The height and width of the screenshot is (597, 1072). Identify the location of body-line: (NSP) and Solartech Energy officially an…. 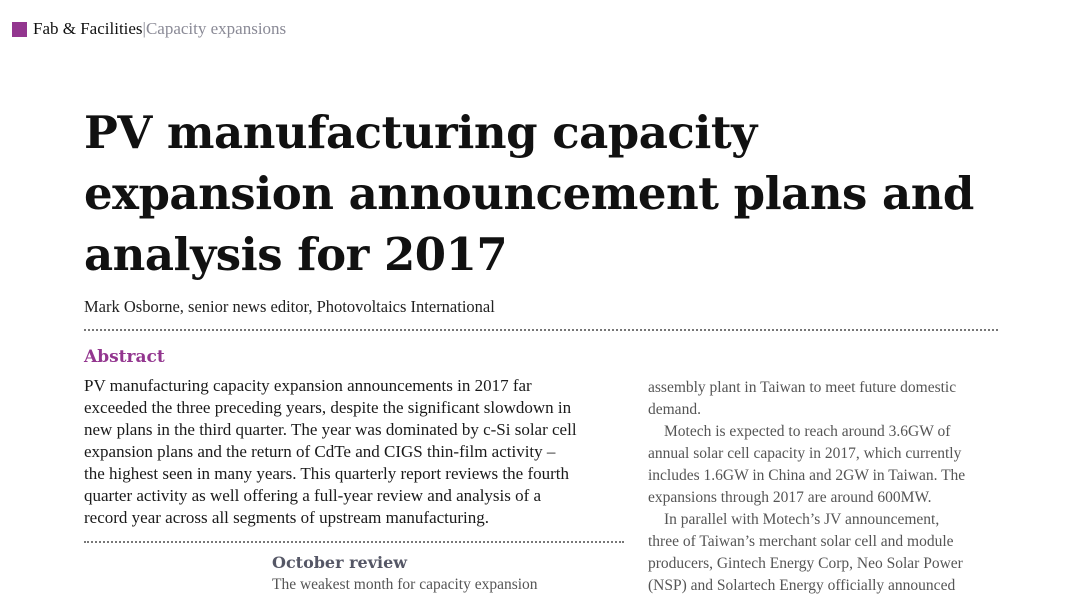
(806, 586).